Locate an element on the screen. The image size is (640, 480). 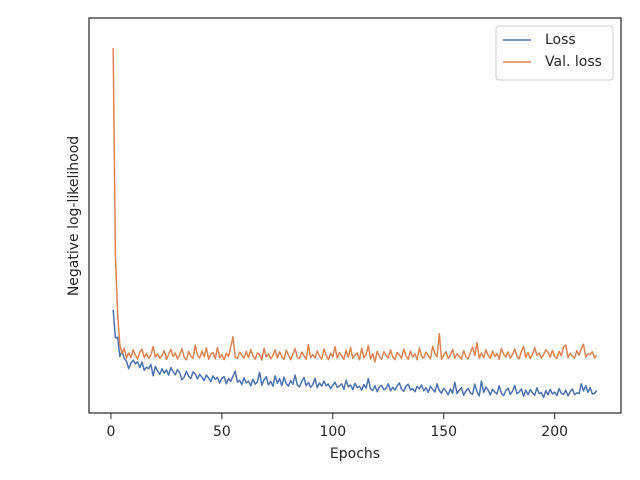
x-tick-label: 0 is located at coordinates (111, 432).